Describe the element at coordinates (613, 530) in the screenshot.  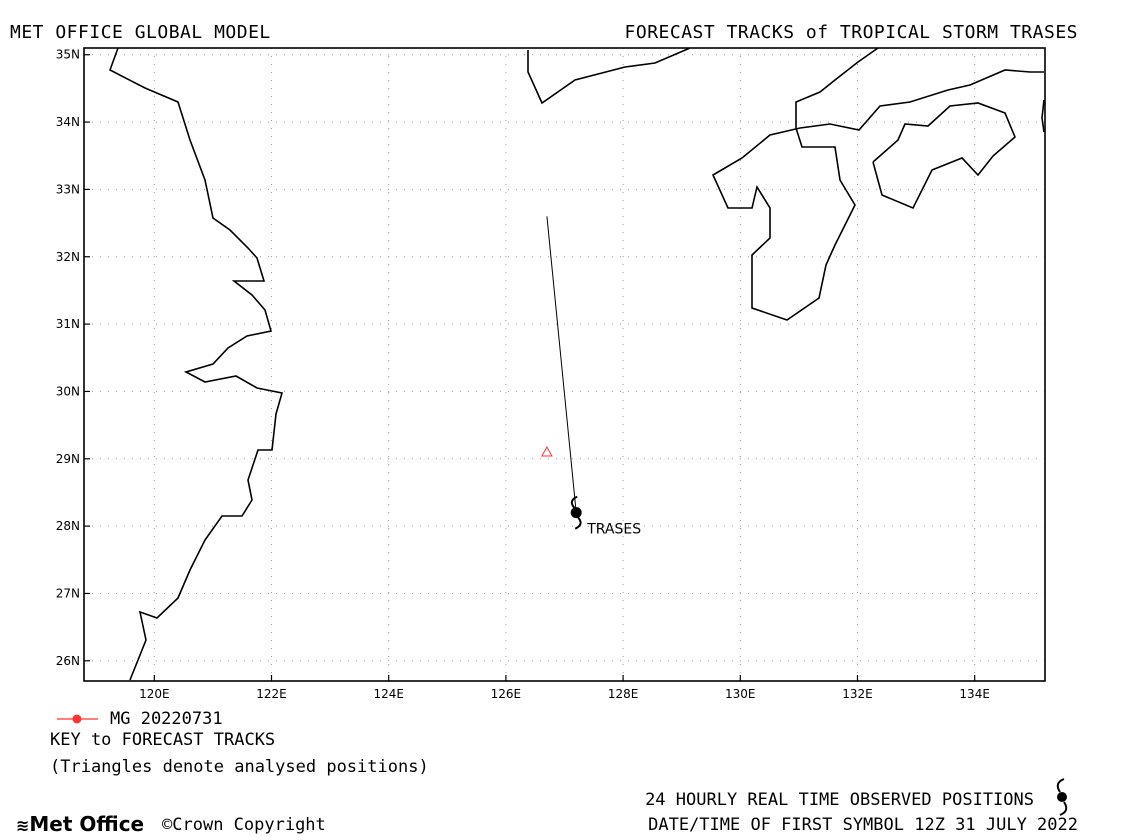
I see `storm-name-label: TRASES` at that location.